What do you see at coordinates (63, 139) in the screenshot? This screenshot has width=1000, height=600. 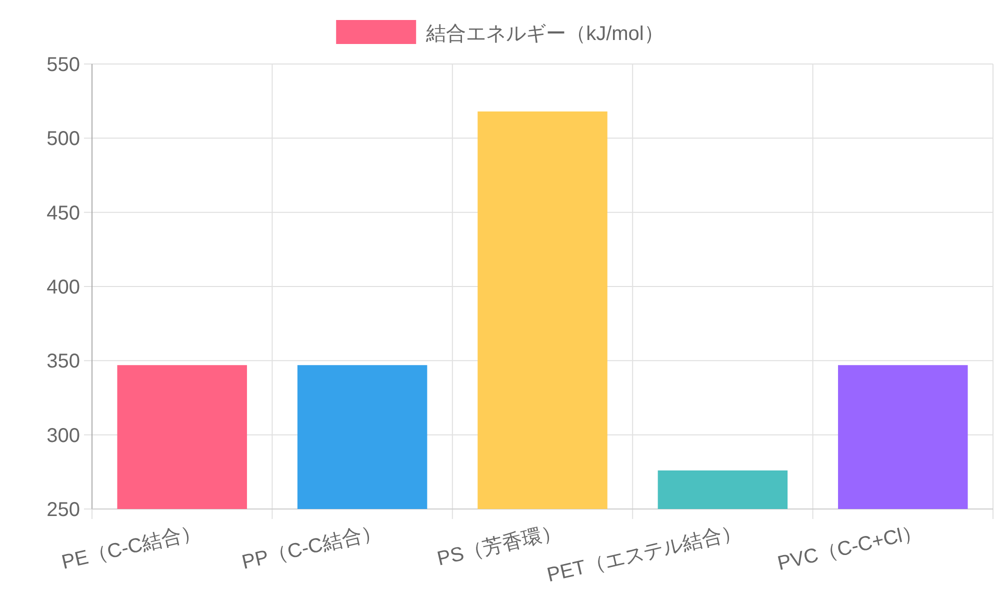 I see `y-tick-label: 500` at bounding box center [63, 139].